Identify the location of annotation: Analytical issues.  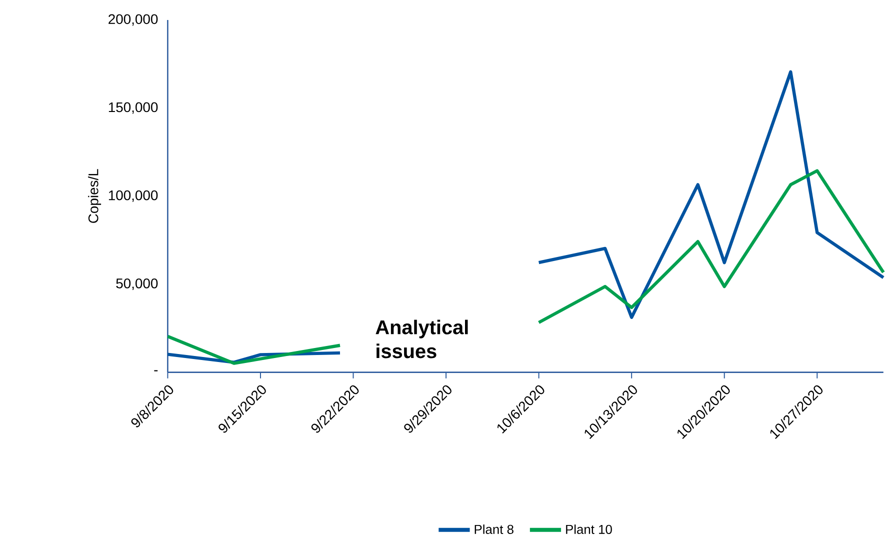
(422, 339).